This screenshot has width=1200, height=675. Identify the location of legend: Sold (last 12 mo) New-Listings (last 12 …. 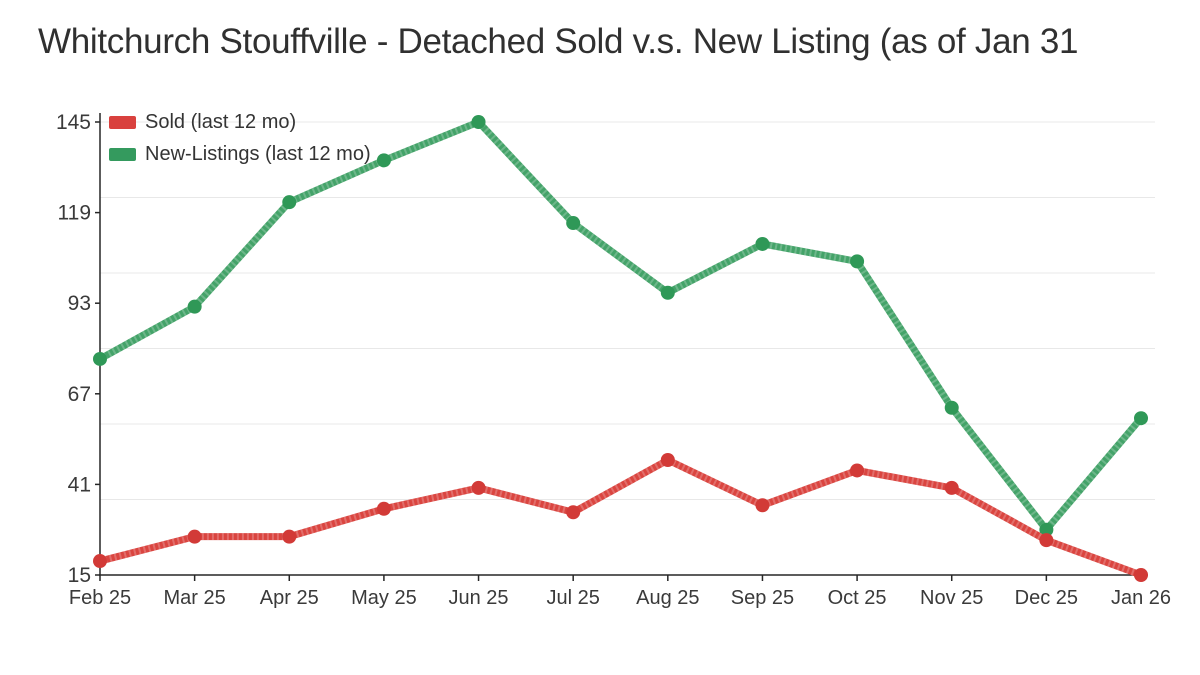
(240, 138).